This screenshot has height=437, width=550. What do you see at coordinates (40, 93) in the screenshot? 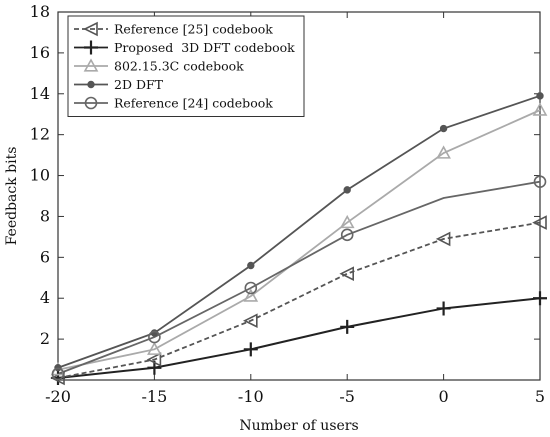
I see `y-tick-label: 14` at bounding box center [40, 93].